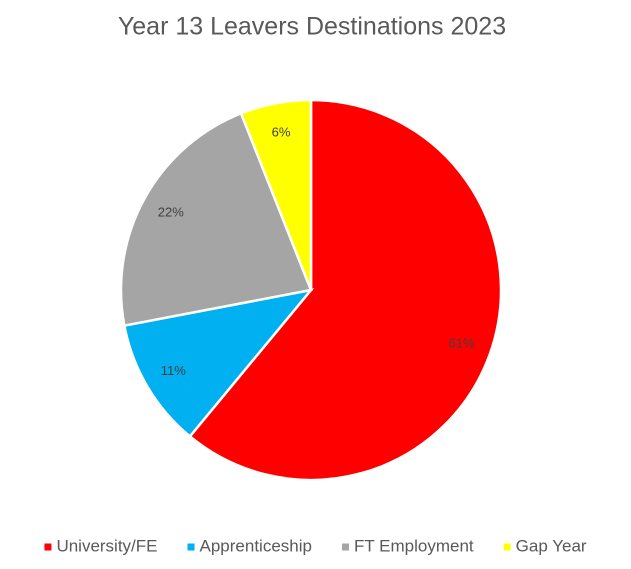 This screenshot has height=569, width=631. Describe the element at coordinates (256, 545) in the screenshot. I see `legend-label: Apprenticeship` at that location.